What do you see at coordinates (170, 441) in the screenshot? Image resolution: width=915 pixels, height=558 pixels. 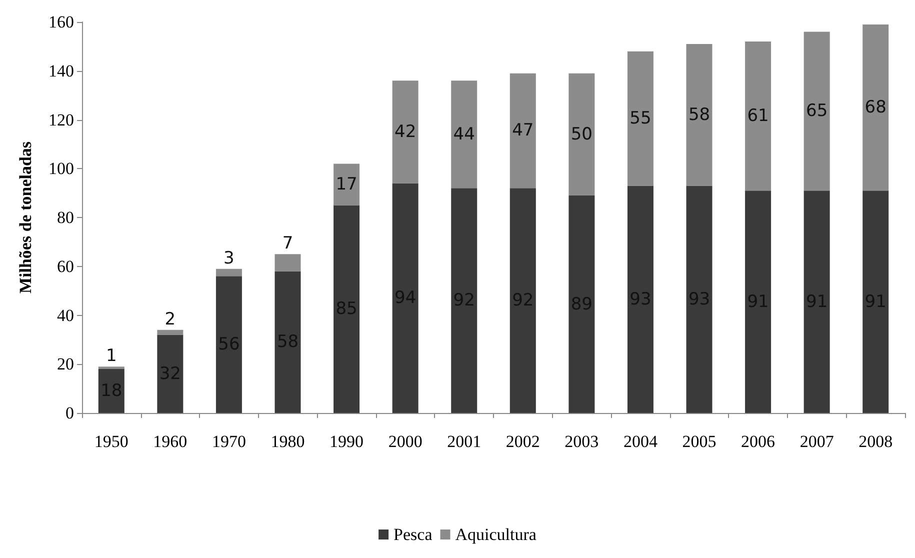 I see `x-tick-label: 1960` at bounding box center [170, 441].